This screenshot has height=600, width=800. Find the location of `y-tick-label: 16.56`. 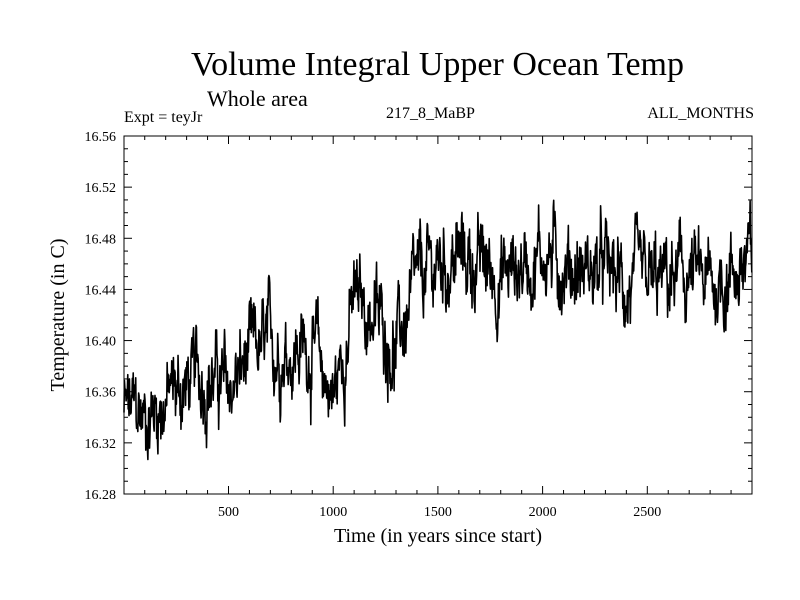

y-tick-label: 16.56 is located at coordinates (101, 137).